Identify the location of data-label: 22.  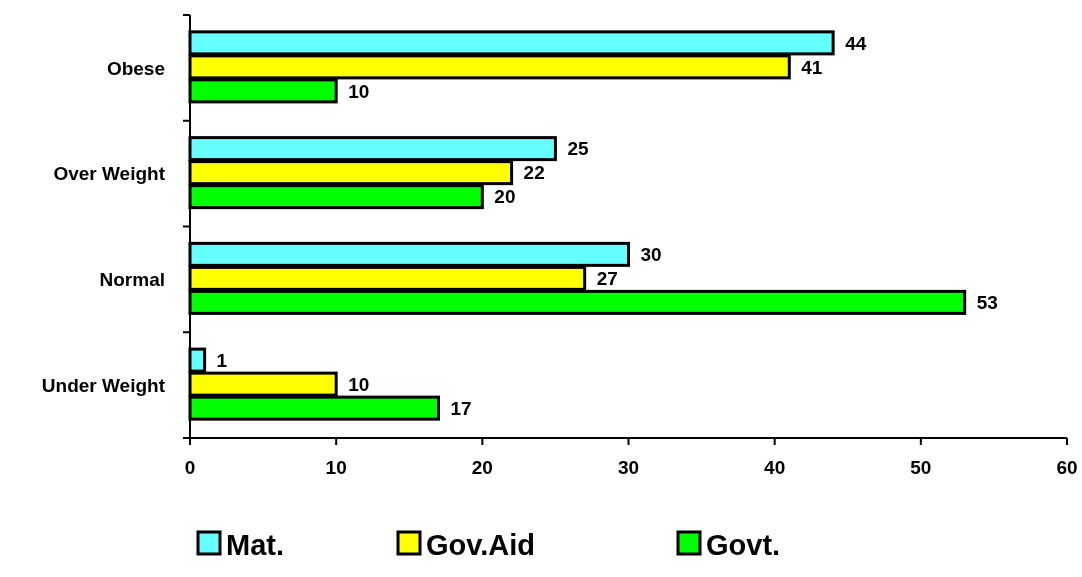
(534, 173).